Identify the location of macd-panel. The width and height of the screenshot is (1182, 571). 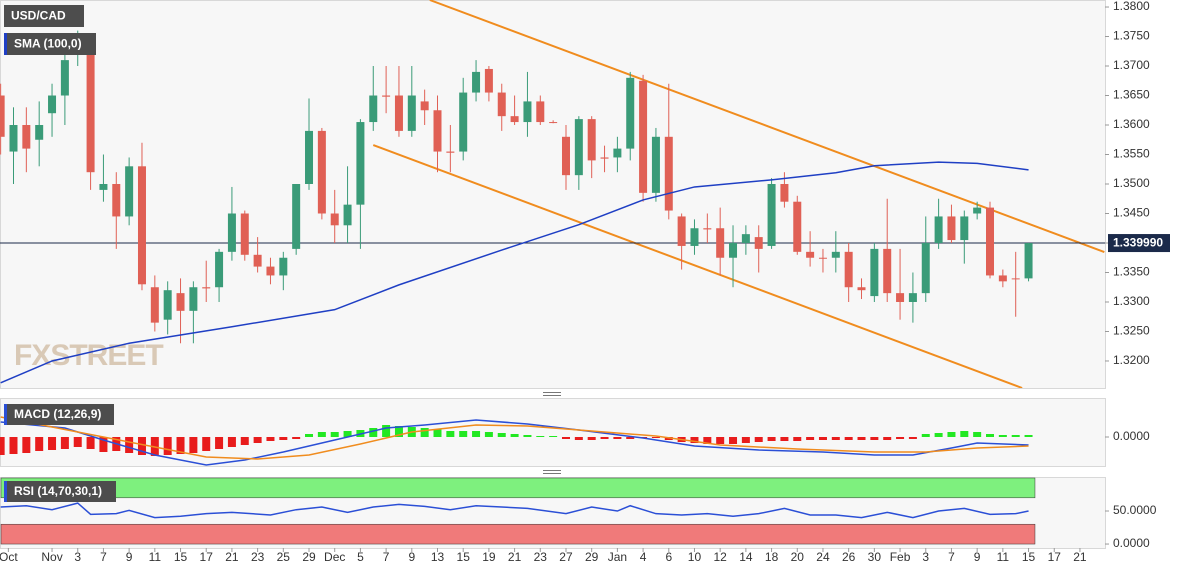
(553, 432).